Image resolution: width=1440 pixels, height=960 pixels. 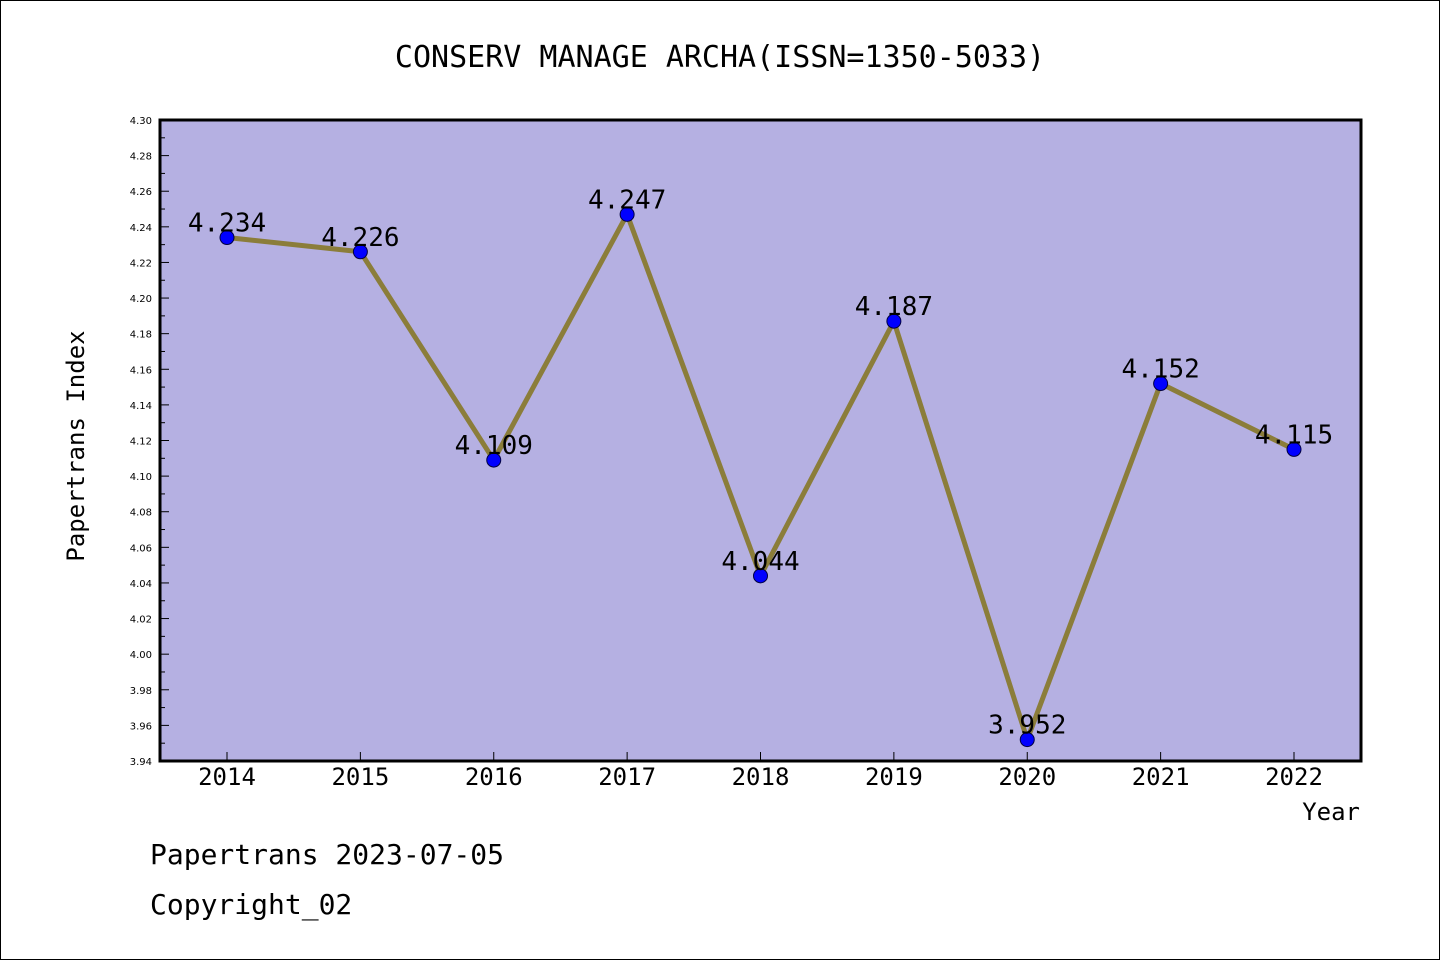 What do you see at coordinates (627, 777) in the screenshot?
I see `x-tick-label: 2017` at bounding box center [627, 777].